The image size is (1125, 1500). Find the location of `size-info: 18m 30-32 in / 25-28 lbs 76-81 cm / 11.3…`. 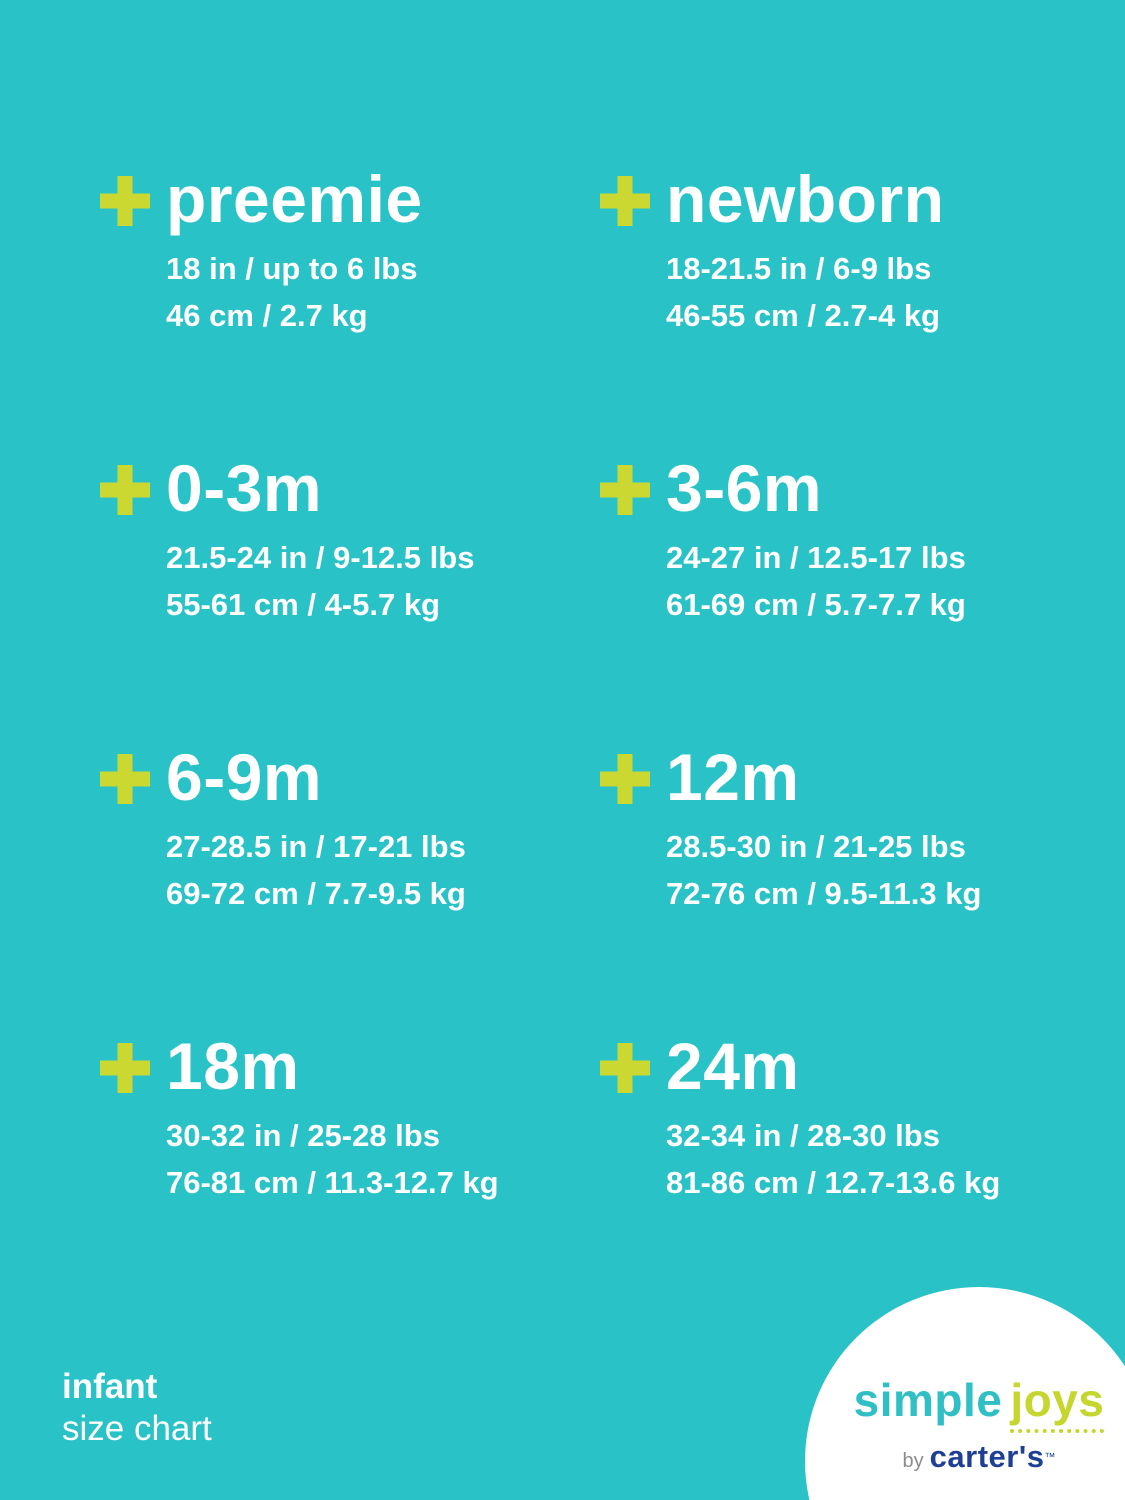

size-info: 18m 30-32 in / 25-28 lbs 76-81 cm / 11.3… is located at coordinates (332, 1118).